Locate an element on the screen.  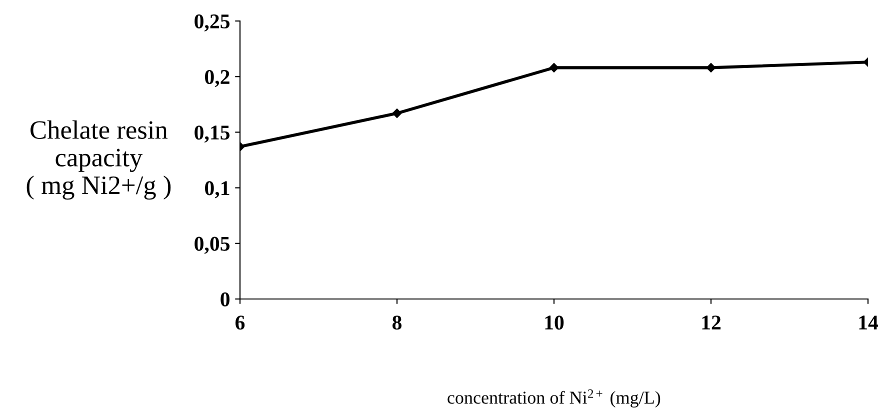
y-tick-label: 0 is located at coordinates (225, 299).